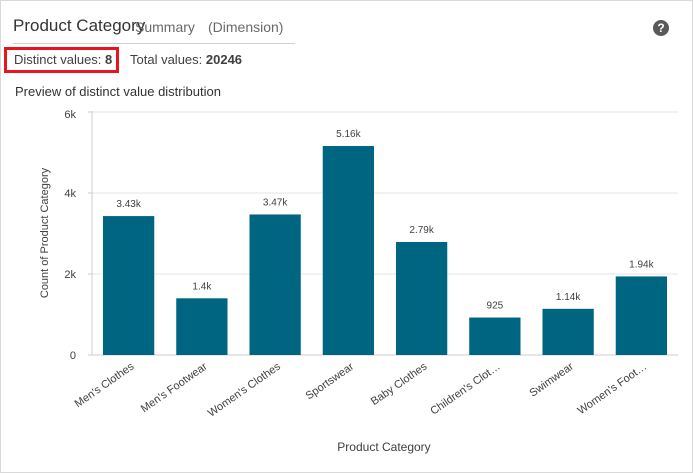 This screenshot has width=693, height=473. Describe the element at coordinates (568, 297) in the screenshot. I see `data-label: 1.14k` at that location.